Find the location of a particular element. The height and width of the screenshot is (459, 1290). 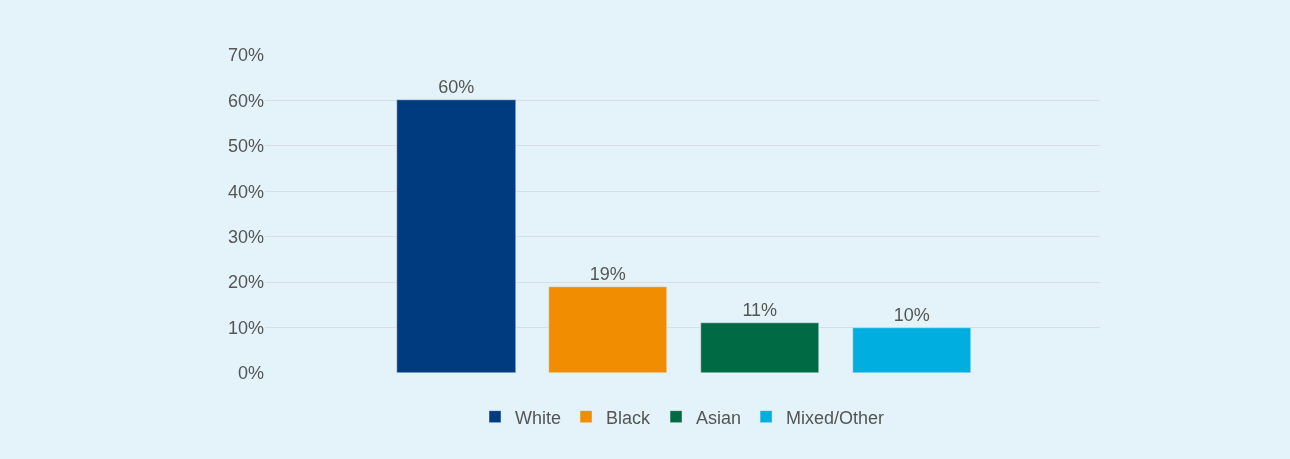

y-tick-label: 60% is located at coordinates (245, 100).